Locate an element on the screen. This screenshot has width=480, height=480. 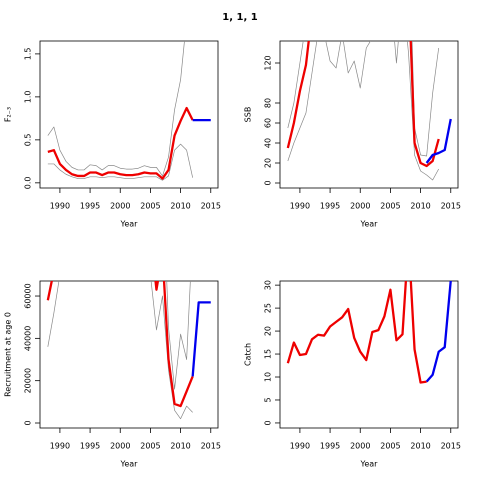
y-tick-label: 40000 is located at coordinates (28, 338).